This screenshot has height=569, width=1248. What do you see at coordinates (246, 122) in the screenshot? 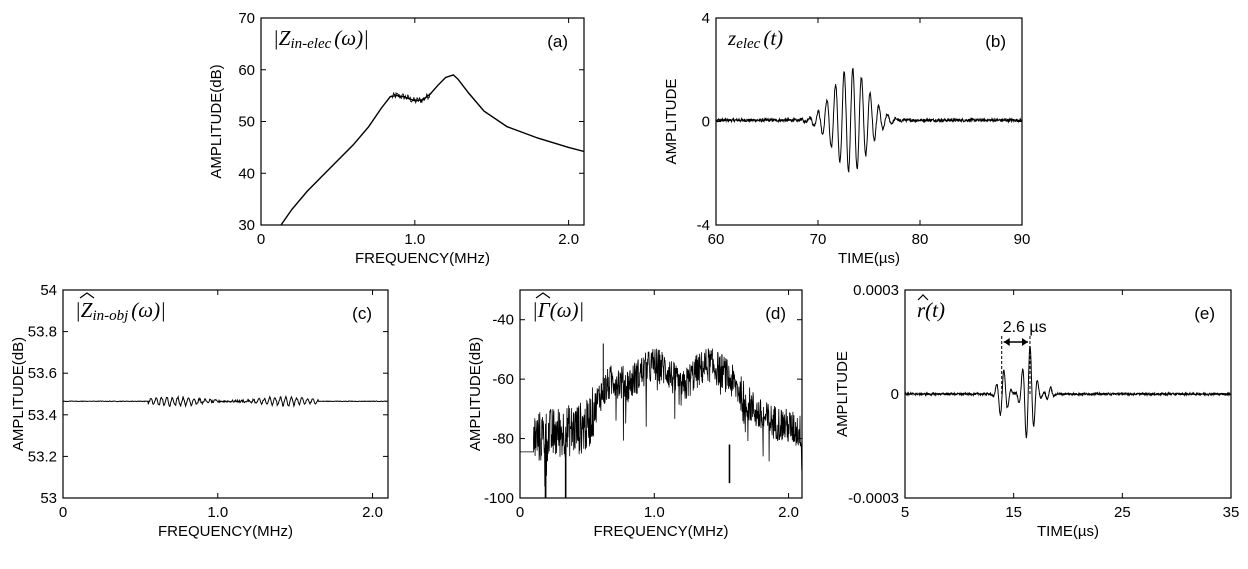
I see `y-tick-label: 50` at bounding box center [246, 122].